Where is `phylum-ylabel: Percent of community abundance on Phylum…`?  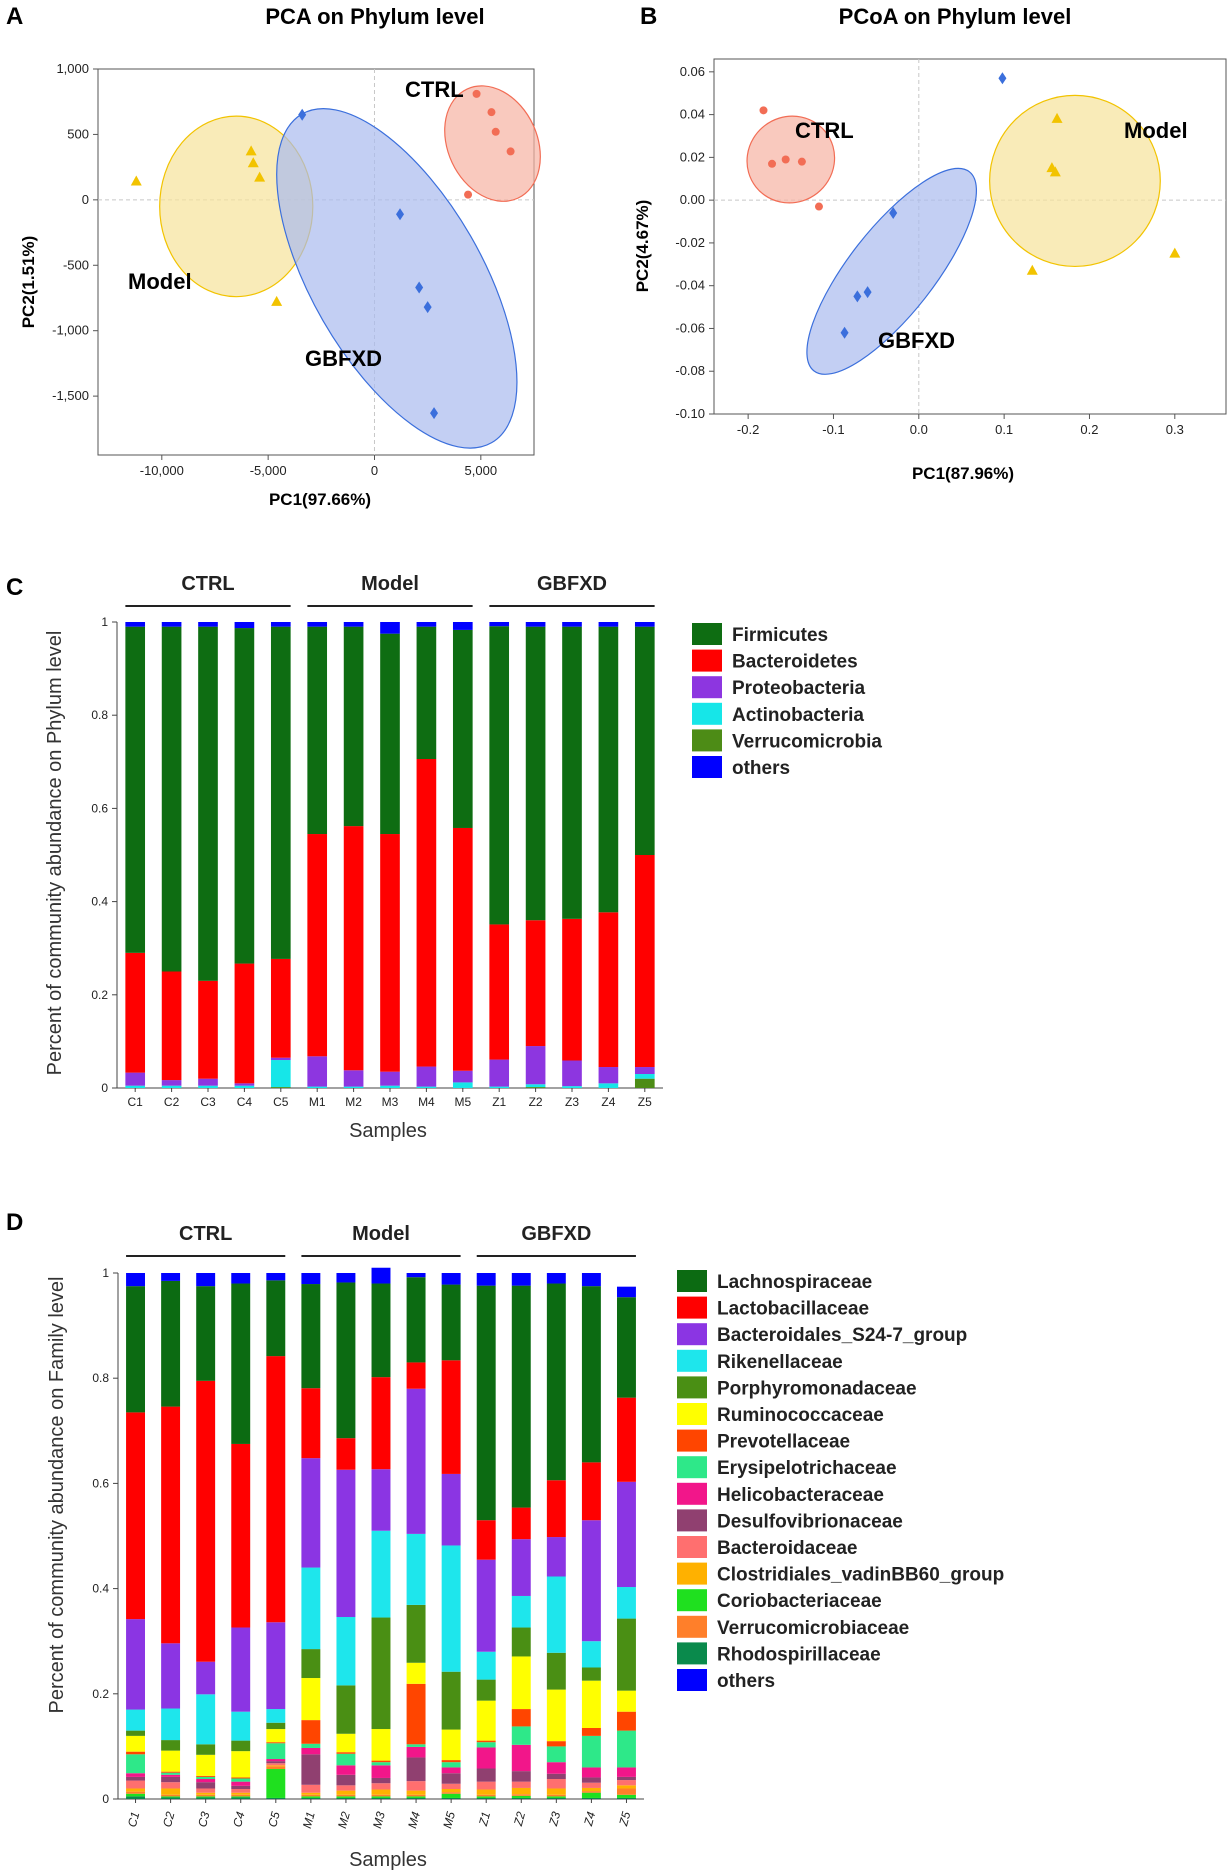
phylum-ylabel: Percent of community abundance on Phylum… is located at coordinates (55, 853).